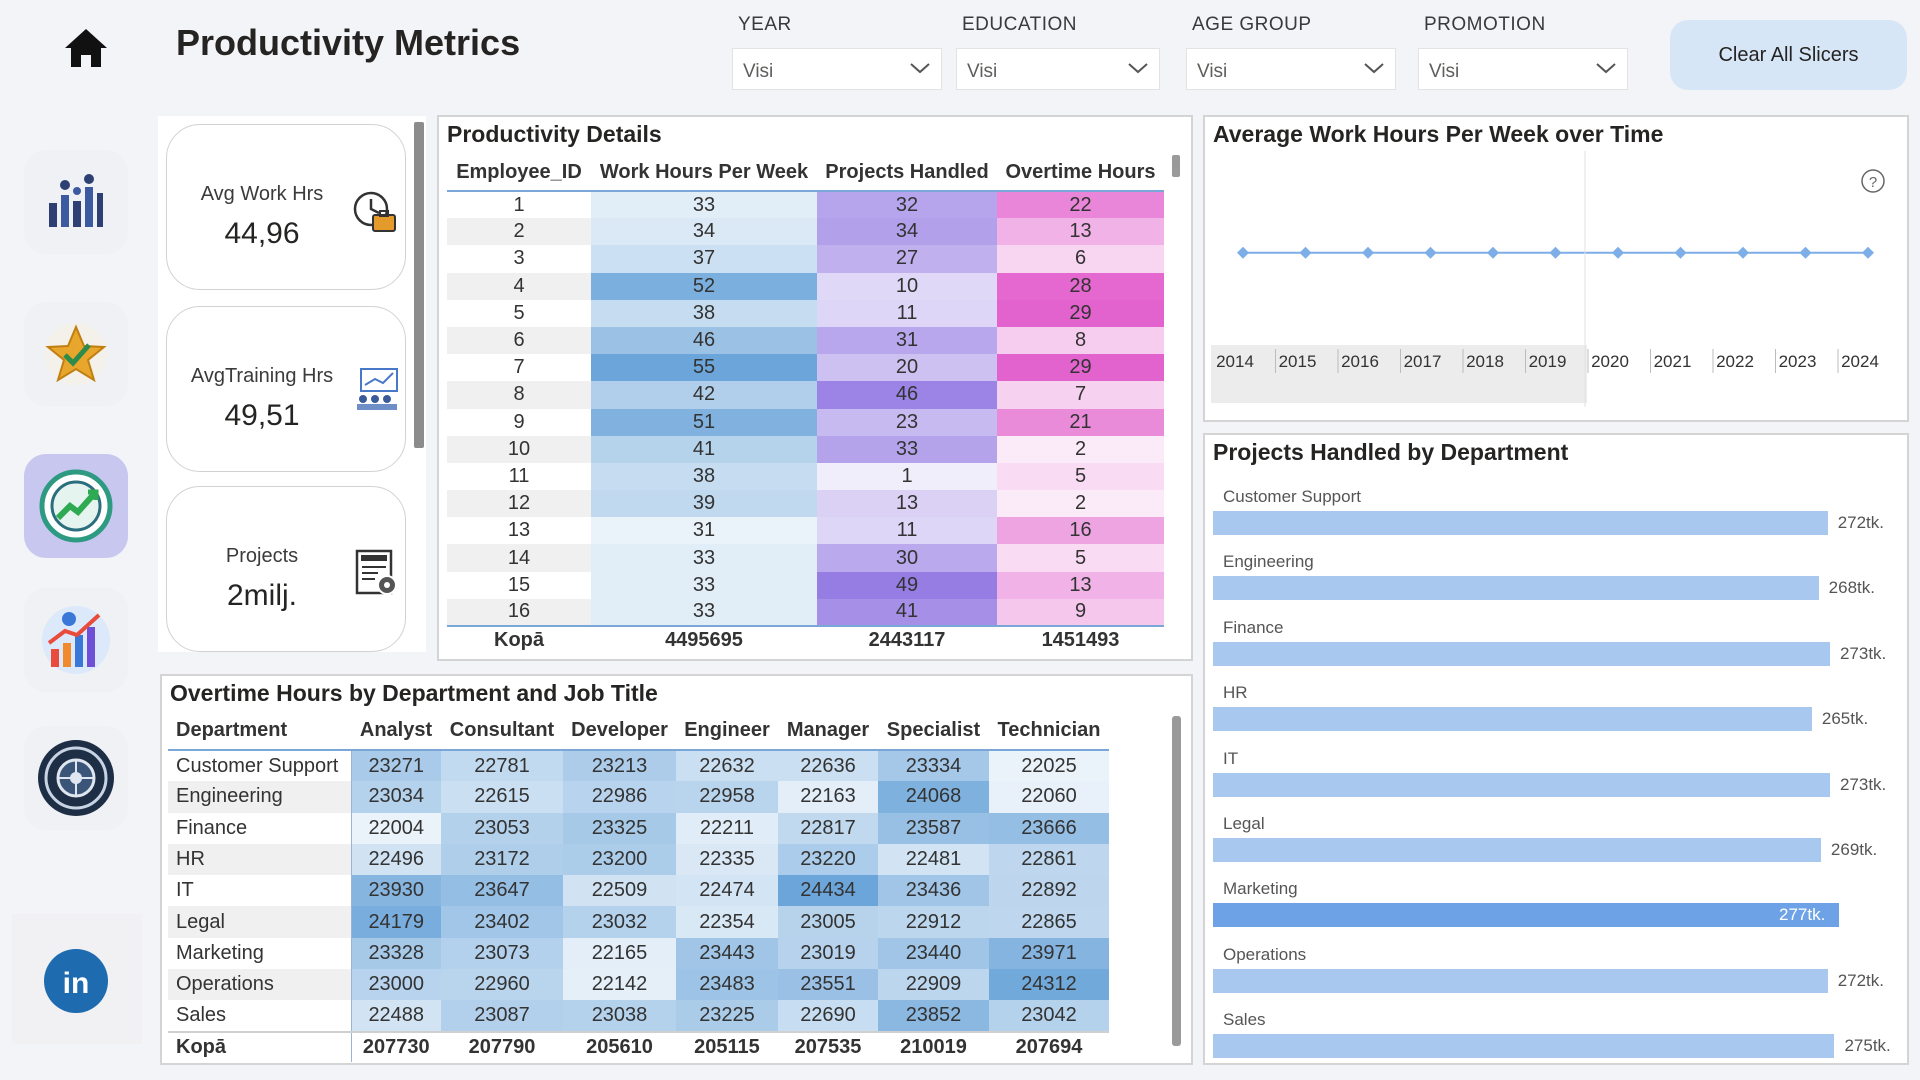 The image size is (1920, 1080). What do you see at coordinates (805, 259) in the screenshot?
I see `table-row: 3 37 27 6` at bounding box center [805, 259].